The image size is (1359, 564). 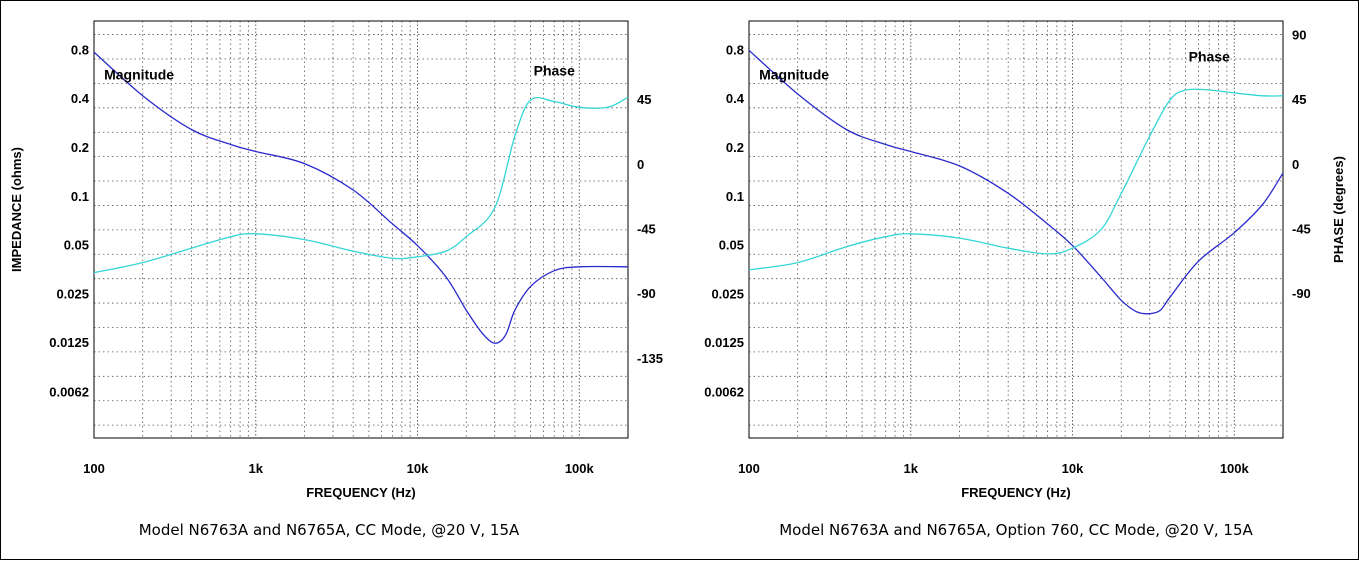 What do you see at coordinates (1299, 34) in the screenshot?
I see `y-right-tick-label: 90` at bounding box center [1299, 34].